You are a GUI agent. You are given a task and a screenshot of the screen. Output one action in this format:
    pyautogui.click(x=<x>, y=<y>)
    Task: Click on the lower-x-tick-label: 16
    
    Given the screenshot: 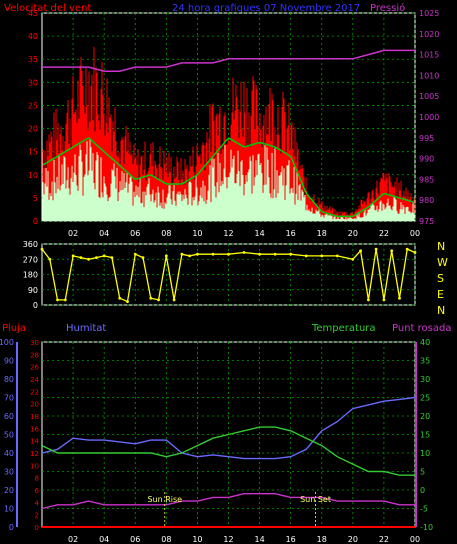 What is the action you would take?
    pyautogui.click(x=291, y=539)
    